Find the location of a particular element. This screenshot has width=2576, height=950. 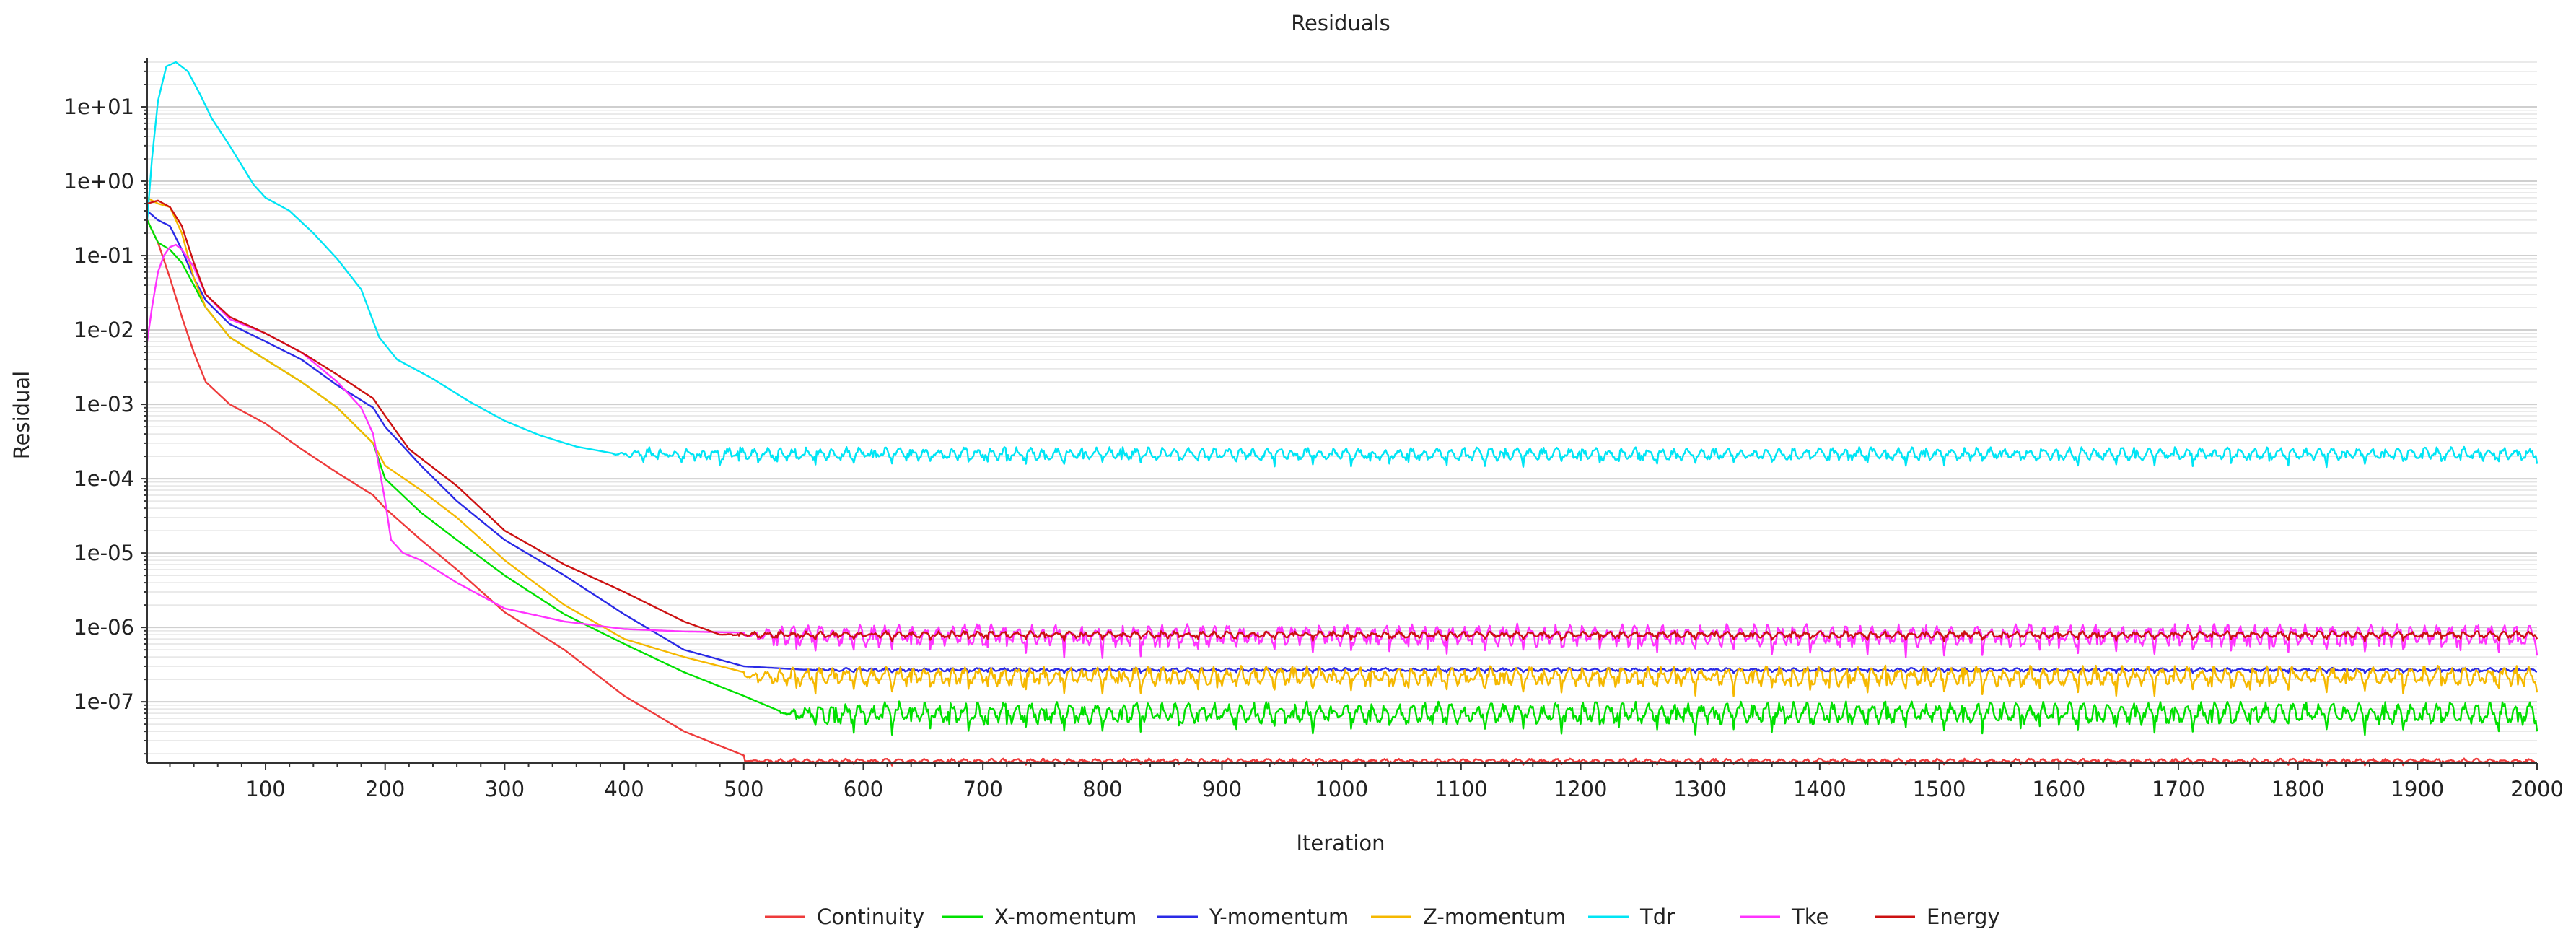

chart-title: Residuals is located at coordinates (1340, 23).